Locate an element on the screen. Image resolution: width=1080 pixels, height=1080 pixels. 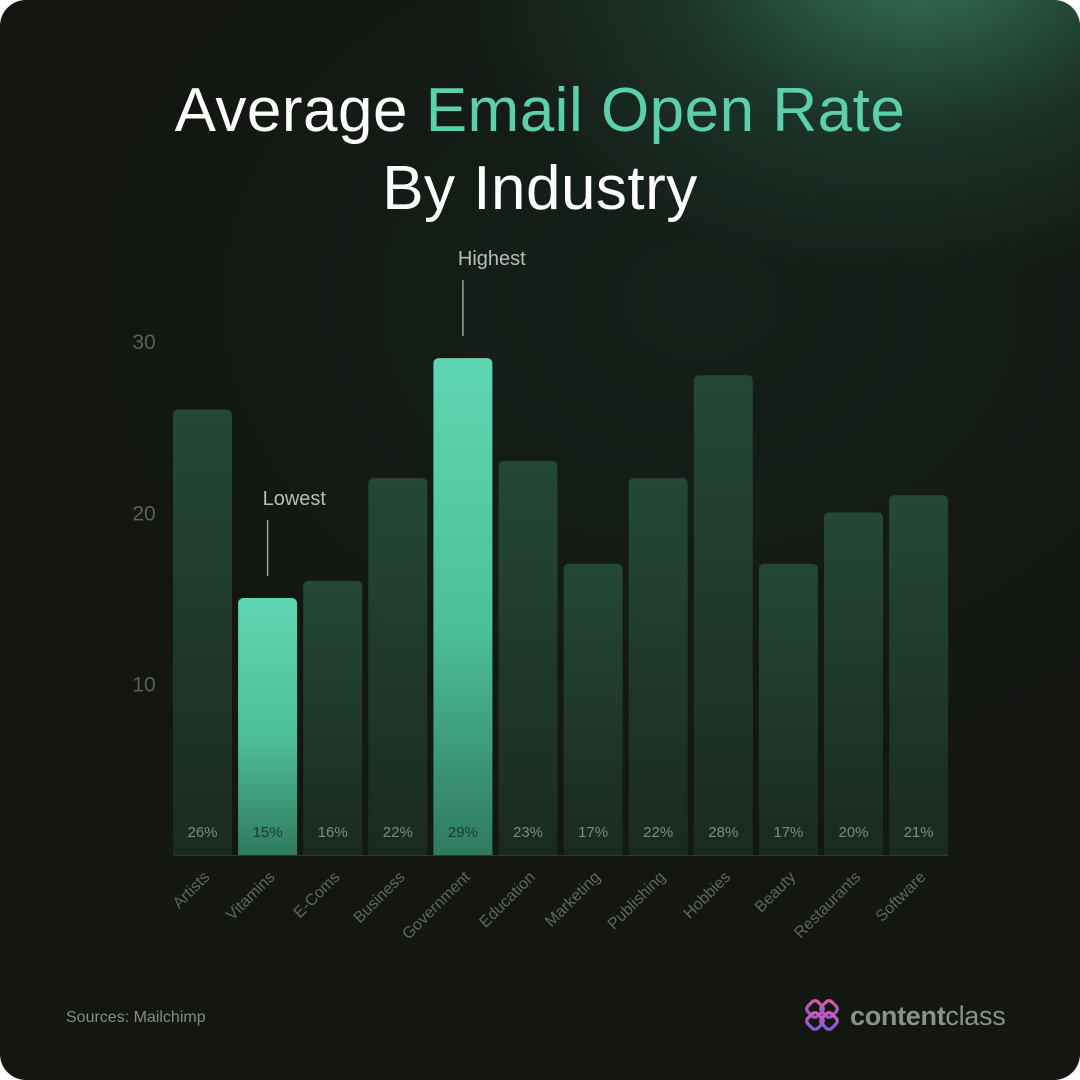
y-tick-label: 20 is located at coordinates (143, 513).